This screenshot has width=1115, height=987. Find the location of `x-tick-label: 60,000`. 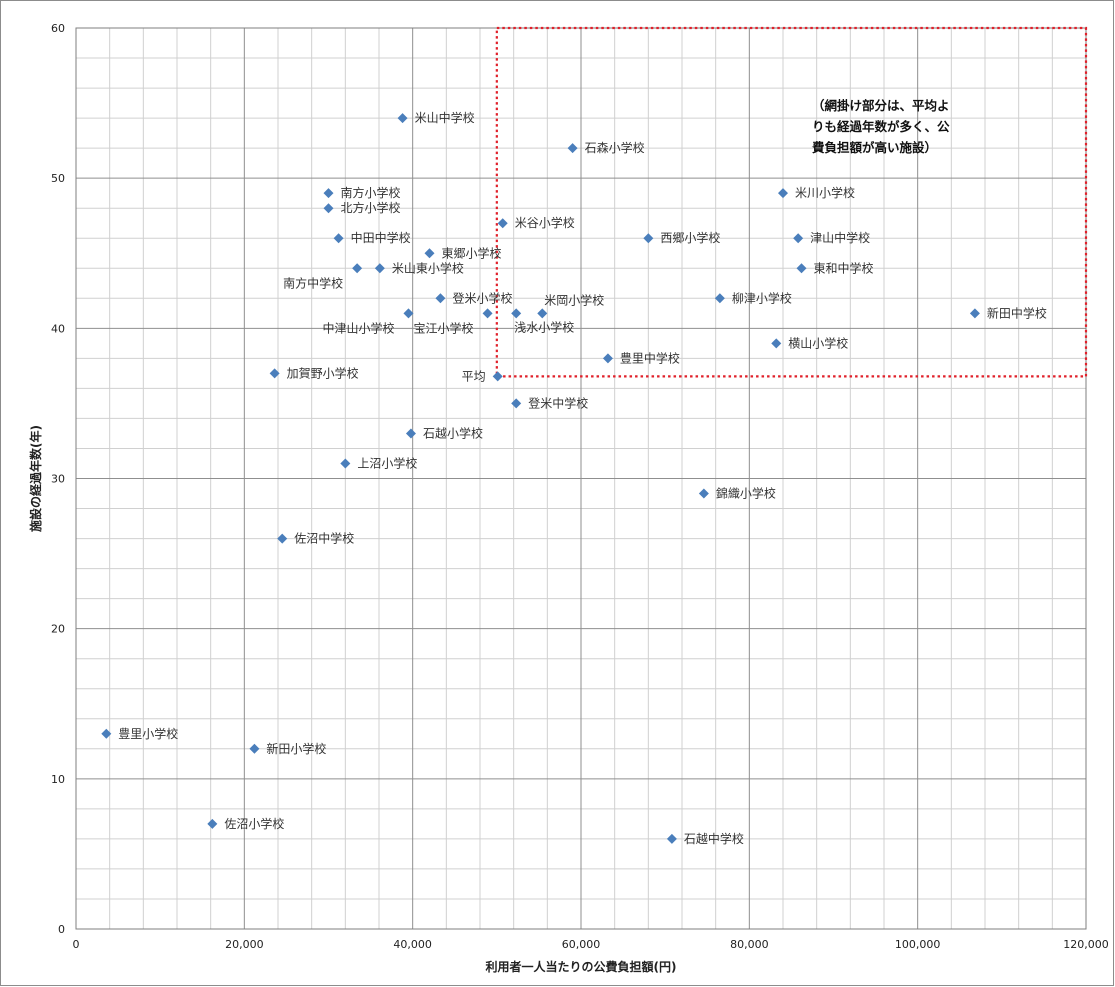

x-tick-label: 60,000 is located at coordinates (581, 944).